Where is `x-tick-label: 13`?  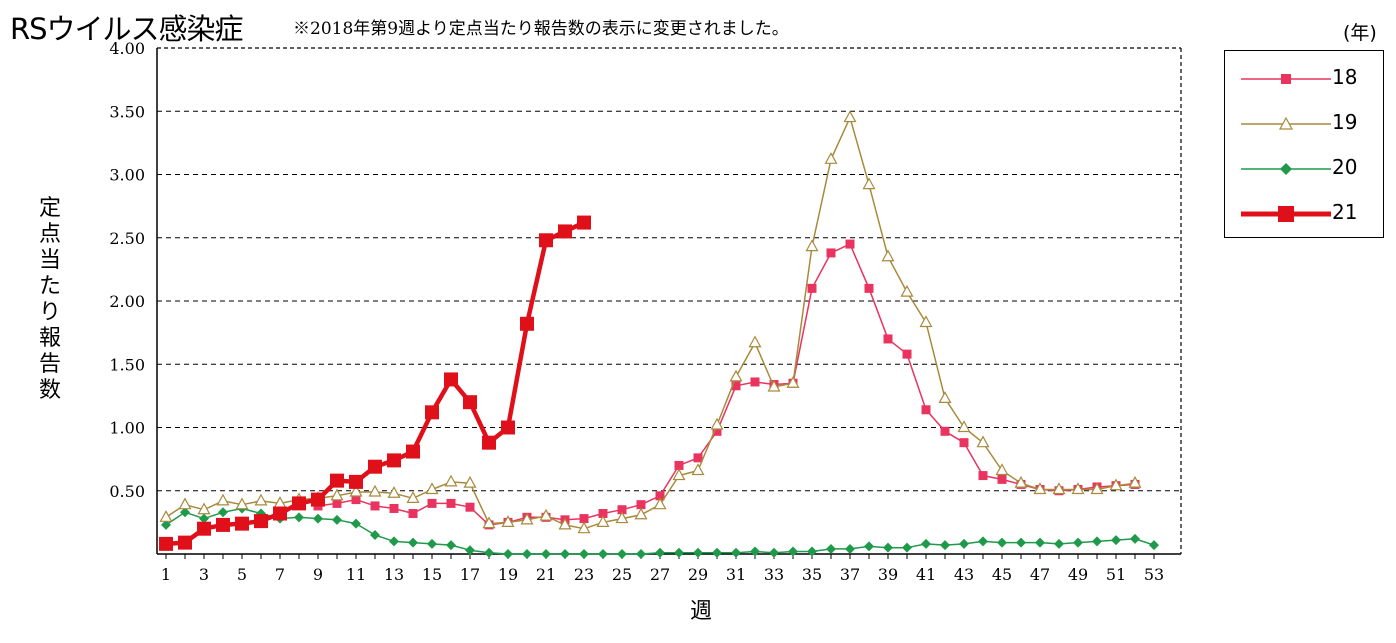
x-tick-label: 13 is located at coordinates (394, 574).